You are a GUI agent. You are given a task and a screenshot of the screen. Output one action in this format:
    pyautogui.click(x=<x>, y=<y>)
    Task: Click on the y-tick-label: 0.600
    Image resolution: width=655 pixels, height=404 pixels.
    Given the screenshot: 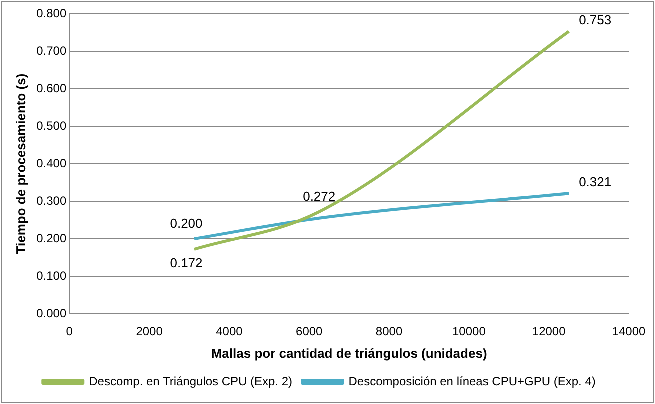 What is the action you would take?
    pyautogui.click(x=51, y=88)
    